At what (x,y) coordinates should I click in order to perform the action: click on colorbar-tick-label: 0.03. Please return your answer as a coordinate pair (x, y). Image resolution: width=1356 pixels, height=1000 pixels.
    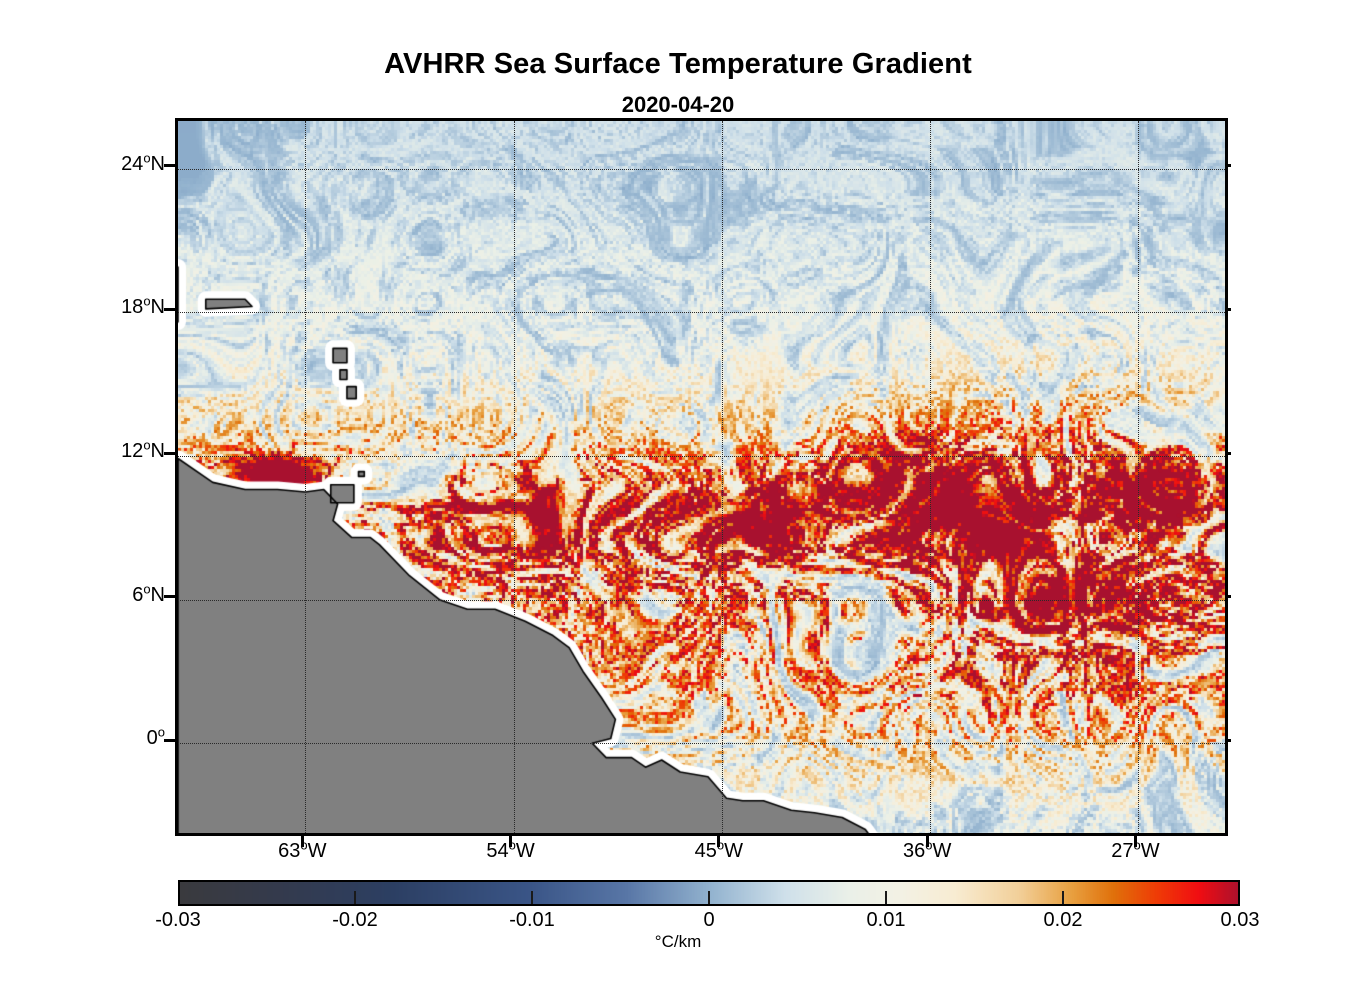
    Looking at the image, I should click on (1240, 920).